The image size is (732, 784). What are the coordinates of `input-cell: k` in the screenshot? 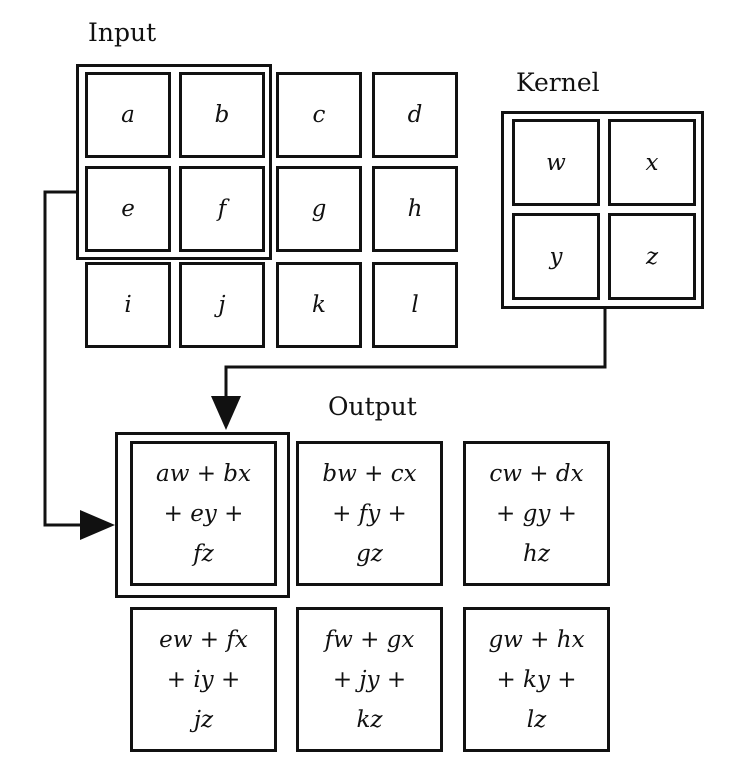 It's located at (319, 305).